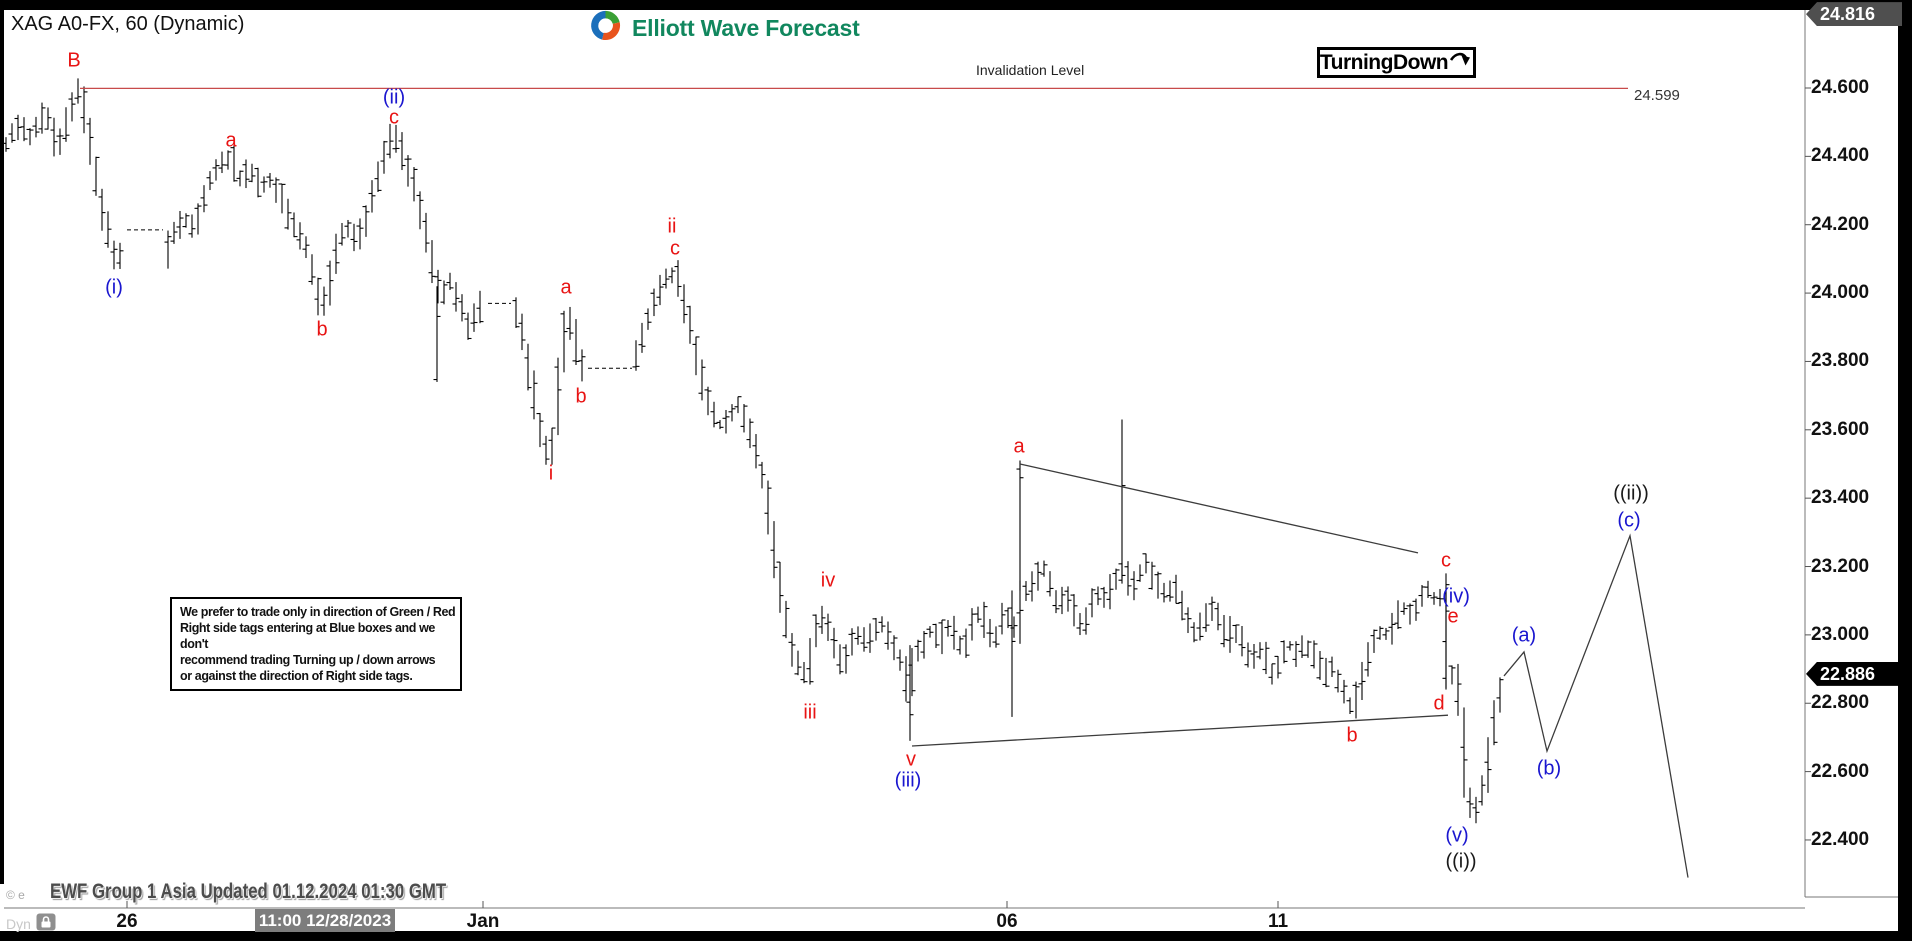  Describe the element at coordinates (1854, 14) in the screenshot. I see `high-price-tag: 24.816` at that location.